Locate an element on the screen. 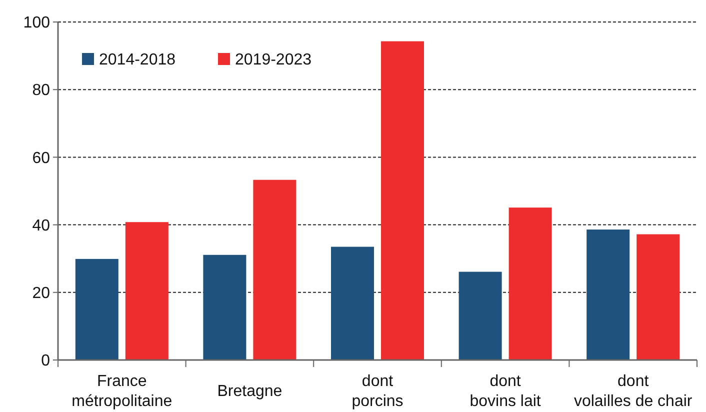 This screenshot has width=706, height=412. y-tick-label: 40 is located at coordinates (41, 225).